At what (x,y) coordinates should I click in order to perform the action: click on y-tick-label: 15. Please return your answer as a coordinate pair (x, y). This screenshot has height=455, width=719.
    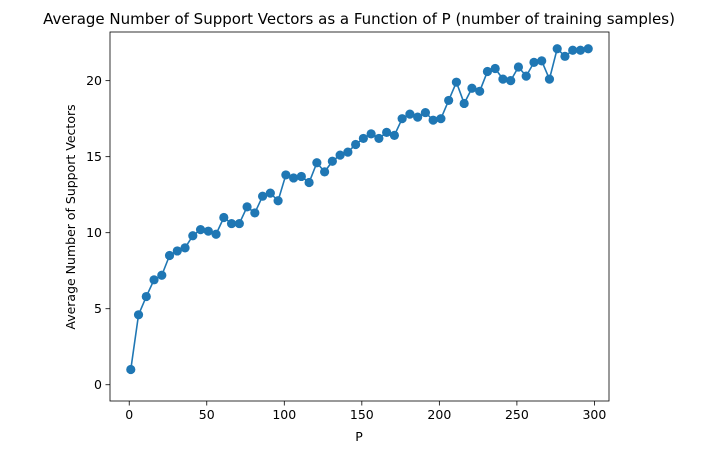
    Looking at the image, I should click on (94, 156).